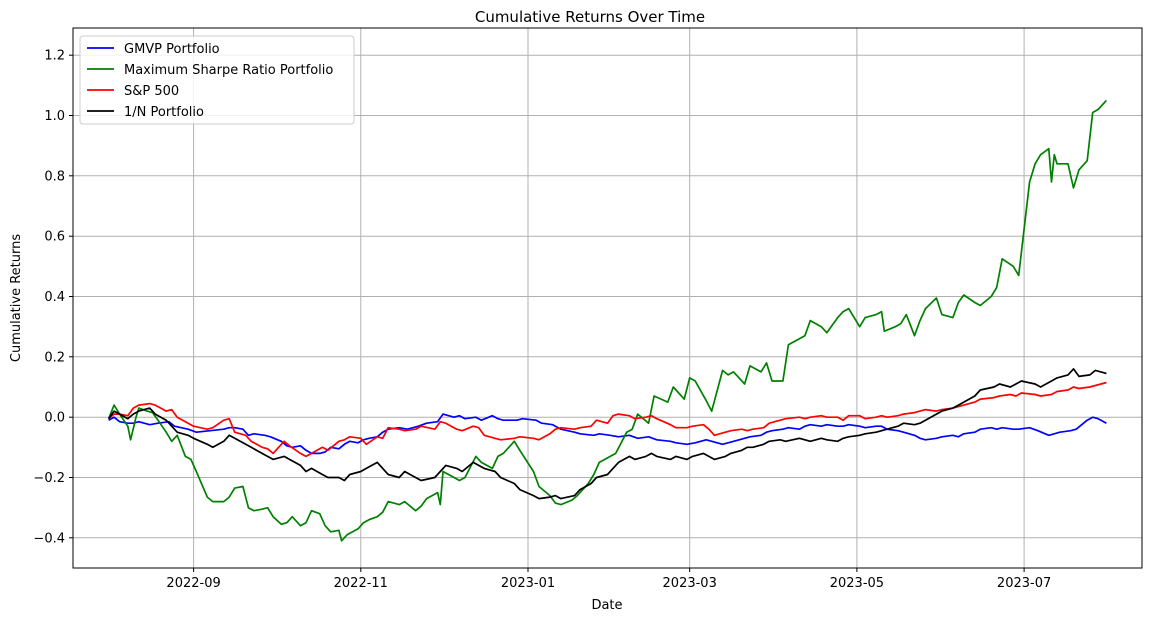 This screenshot has height=622, width=1168. Describe the element at coordinates (606, 605) in the screenshot. I see `x-axis-label: Date` at that location.